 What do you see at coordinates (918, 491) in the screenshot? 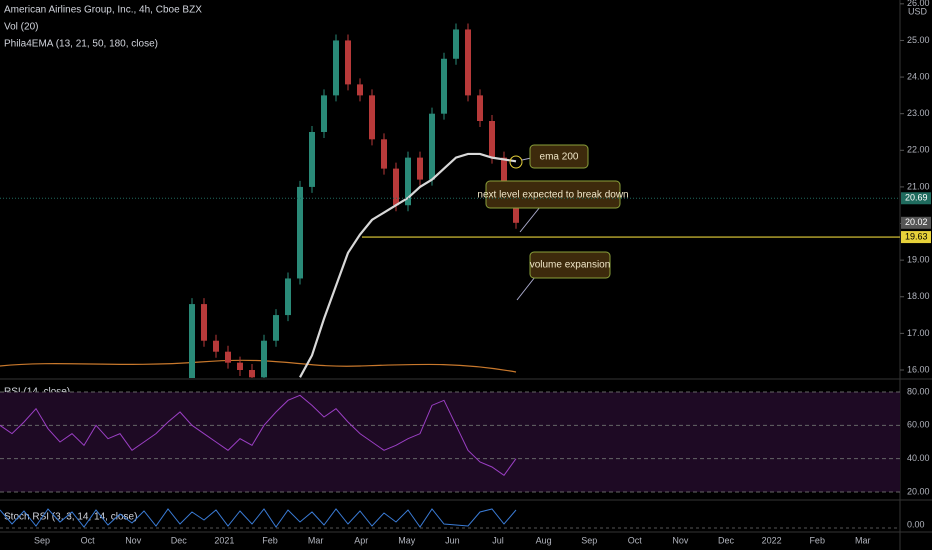
I see `rsi-tick-label: 20.00` at bounding box center [918, 491].